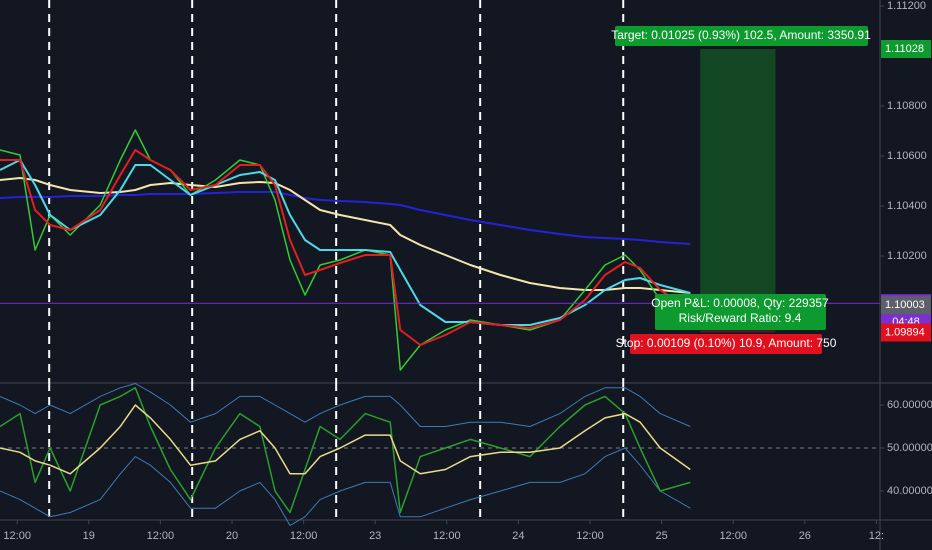  Describe the element at coordinates (909, 491) in the screenshot. I see `y-tick-label: 40.00000` at that location.